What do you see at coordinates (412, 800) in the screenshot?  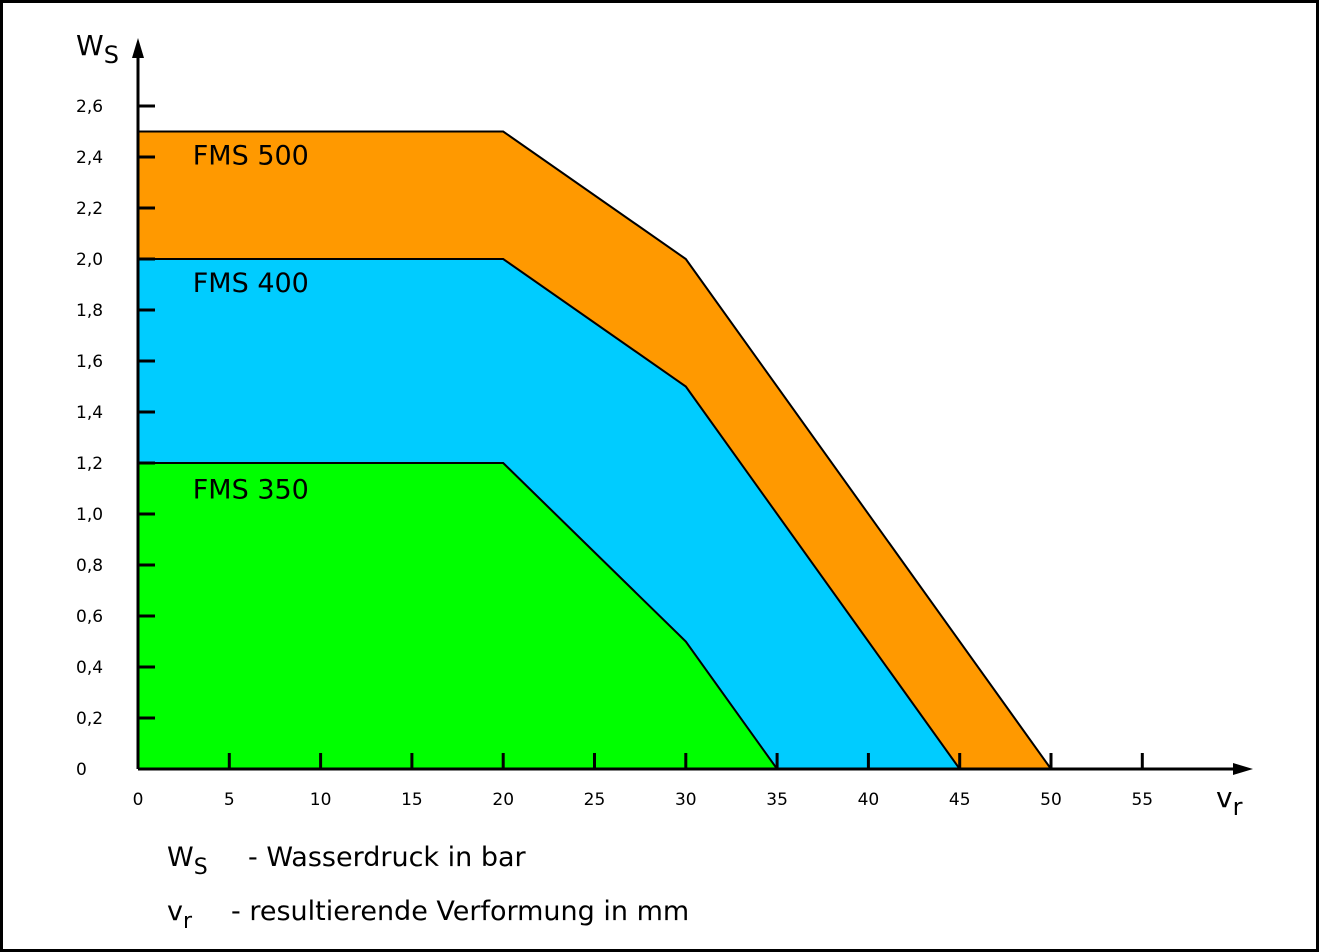 I see `x-tick-label: 15` at bounding box center [412, 800].